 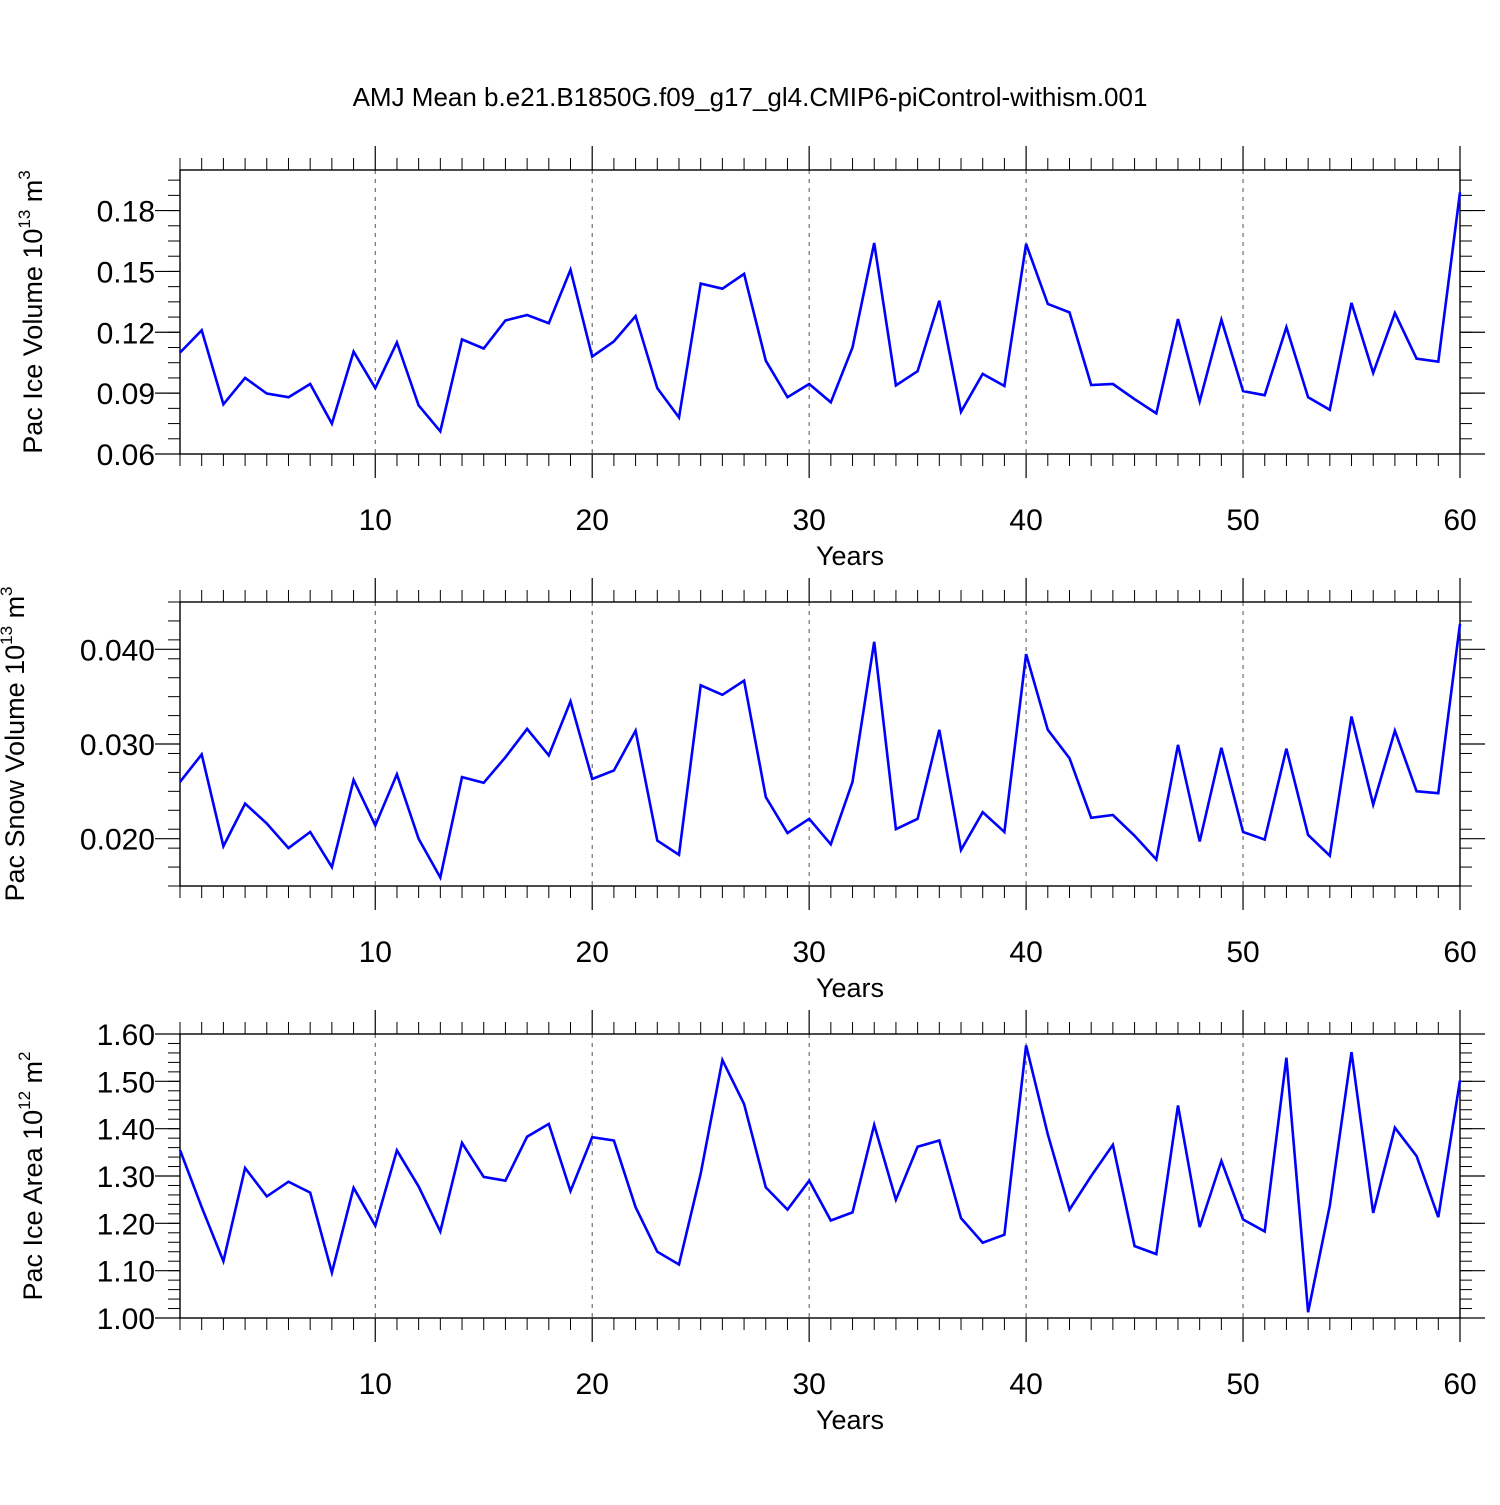 I want to click on y-tick-label: 0.020, so click(x=117, y=840).